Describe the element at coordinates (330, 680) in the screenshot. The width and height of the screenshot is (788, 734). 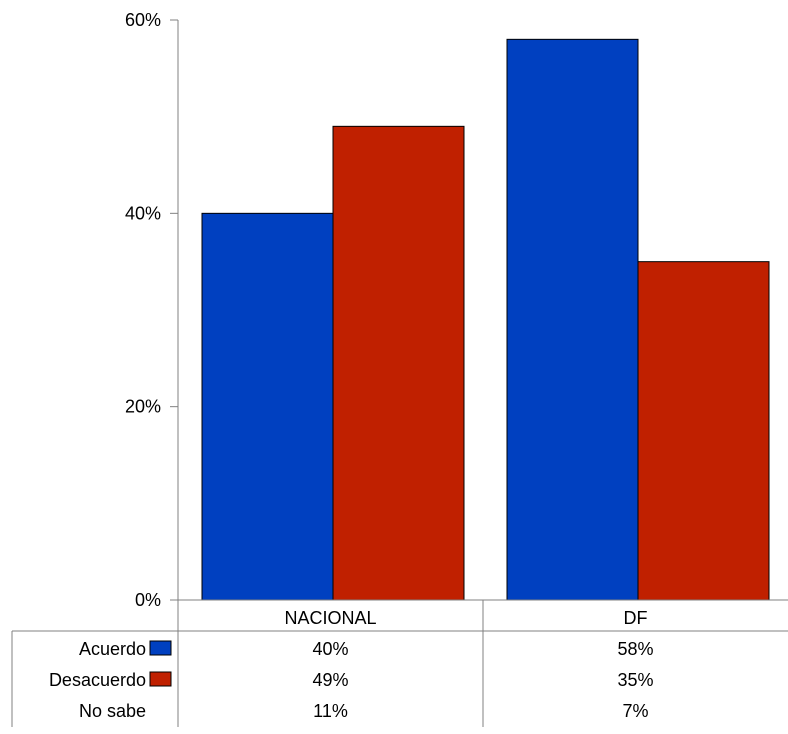
I see `table-cell-value: 49%` at that location.